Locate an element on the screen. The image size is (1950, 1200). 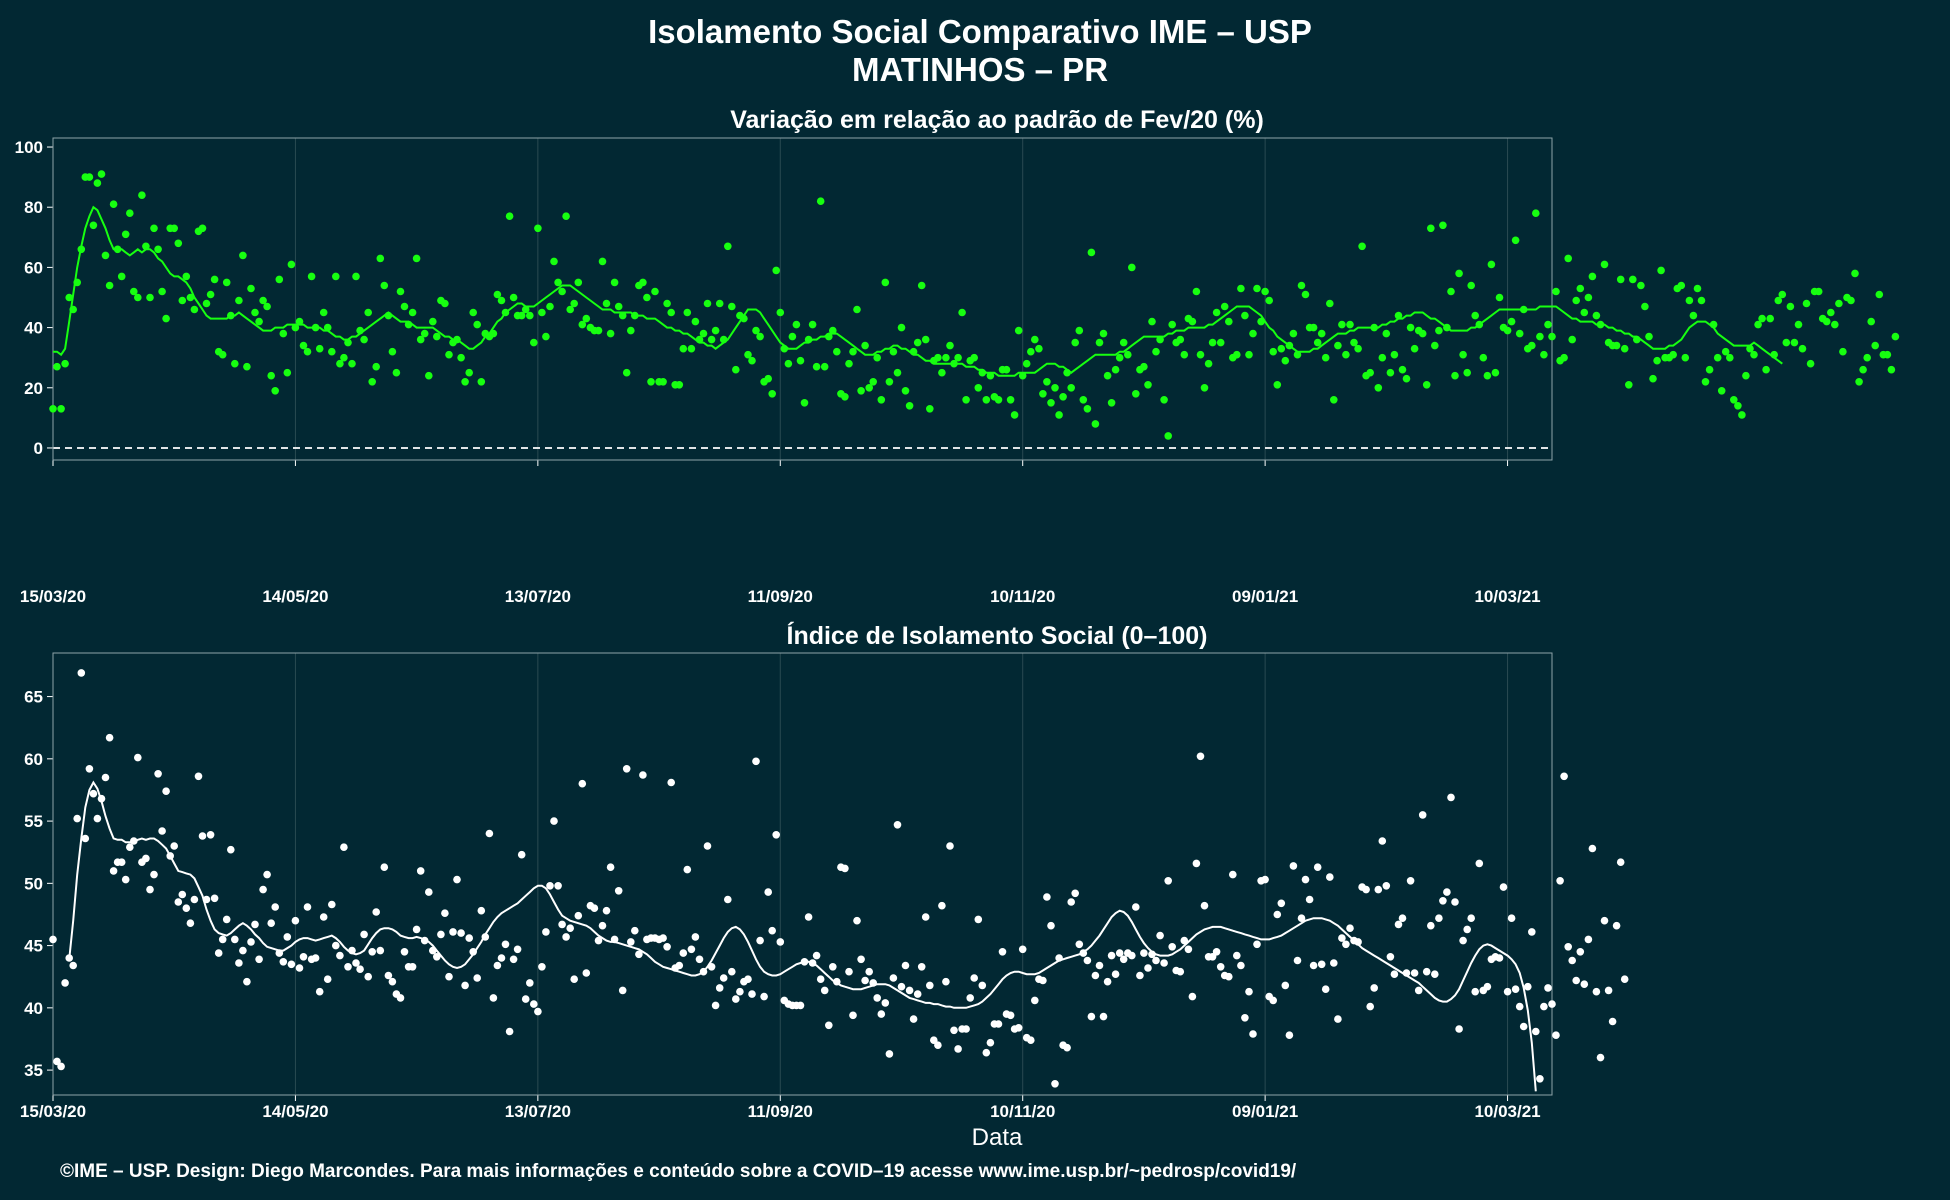
x-axis-title: Data is located at coordinates (997, 1137).